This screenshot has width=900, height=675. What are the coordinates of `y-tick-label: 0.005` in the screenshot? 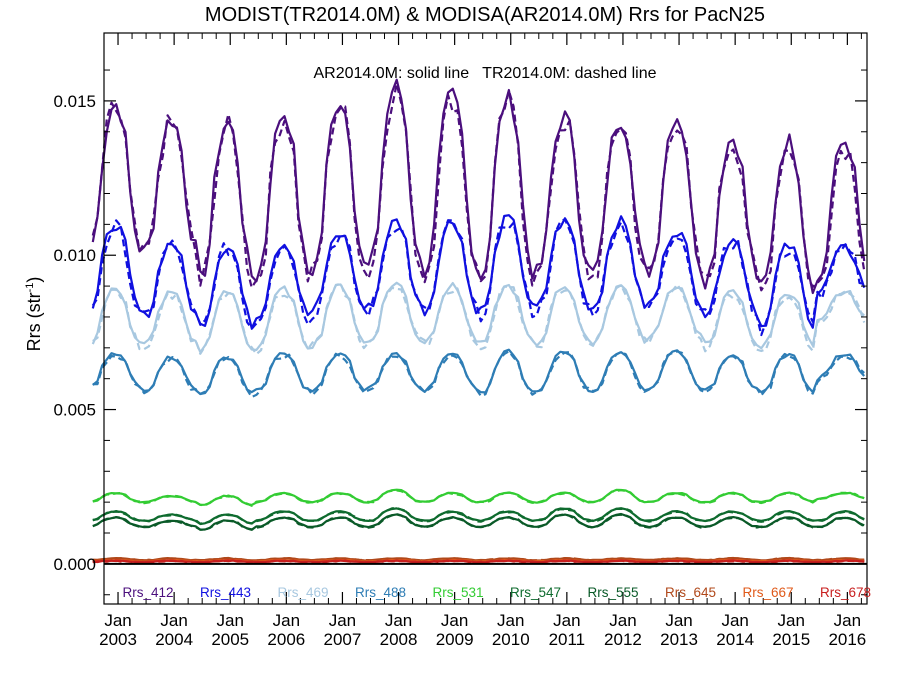 It's located at (74, 410).